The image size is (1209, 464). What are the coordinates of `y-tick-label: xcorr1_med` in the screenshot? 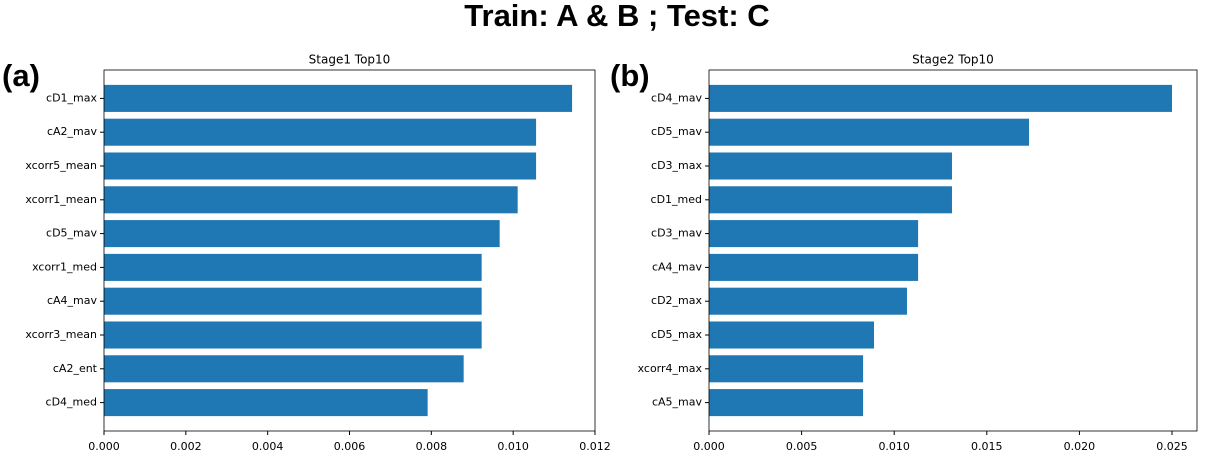 It's located at (64, 266).